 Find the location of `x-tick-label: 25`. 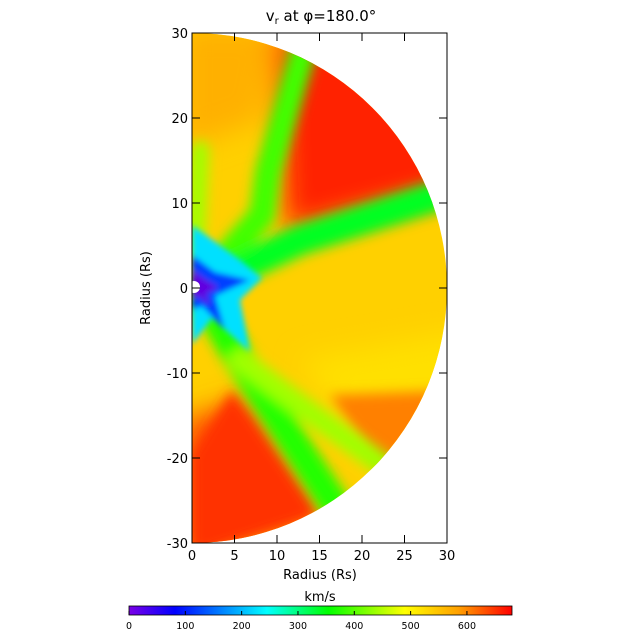

x-tick-label: 25 is located at coordinates (404, 556).